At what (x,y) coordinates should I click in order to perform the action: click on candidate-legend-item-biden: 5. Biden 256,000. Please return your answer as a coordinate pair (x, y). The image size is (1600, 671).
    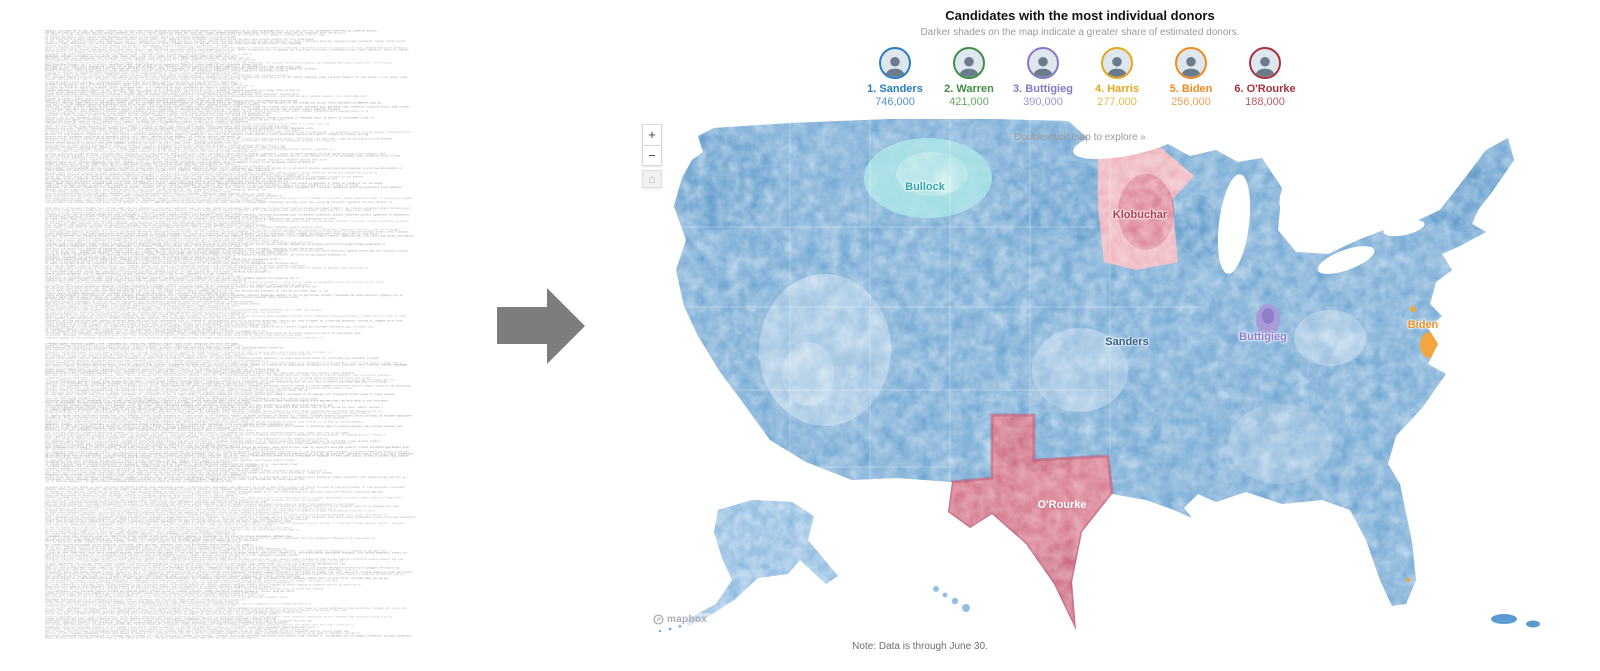
    Looking at the image, I should click on (1191, 77).